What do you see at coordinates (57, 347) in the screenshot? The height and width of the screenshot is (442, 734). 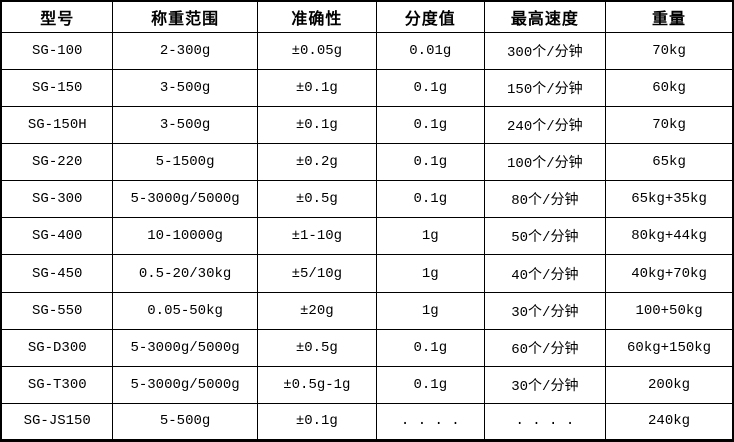 I see `model-cell: SG-D300` at bounding box center [57, 347].